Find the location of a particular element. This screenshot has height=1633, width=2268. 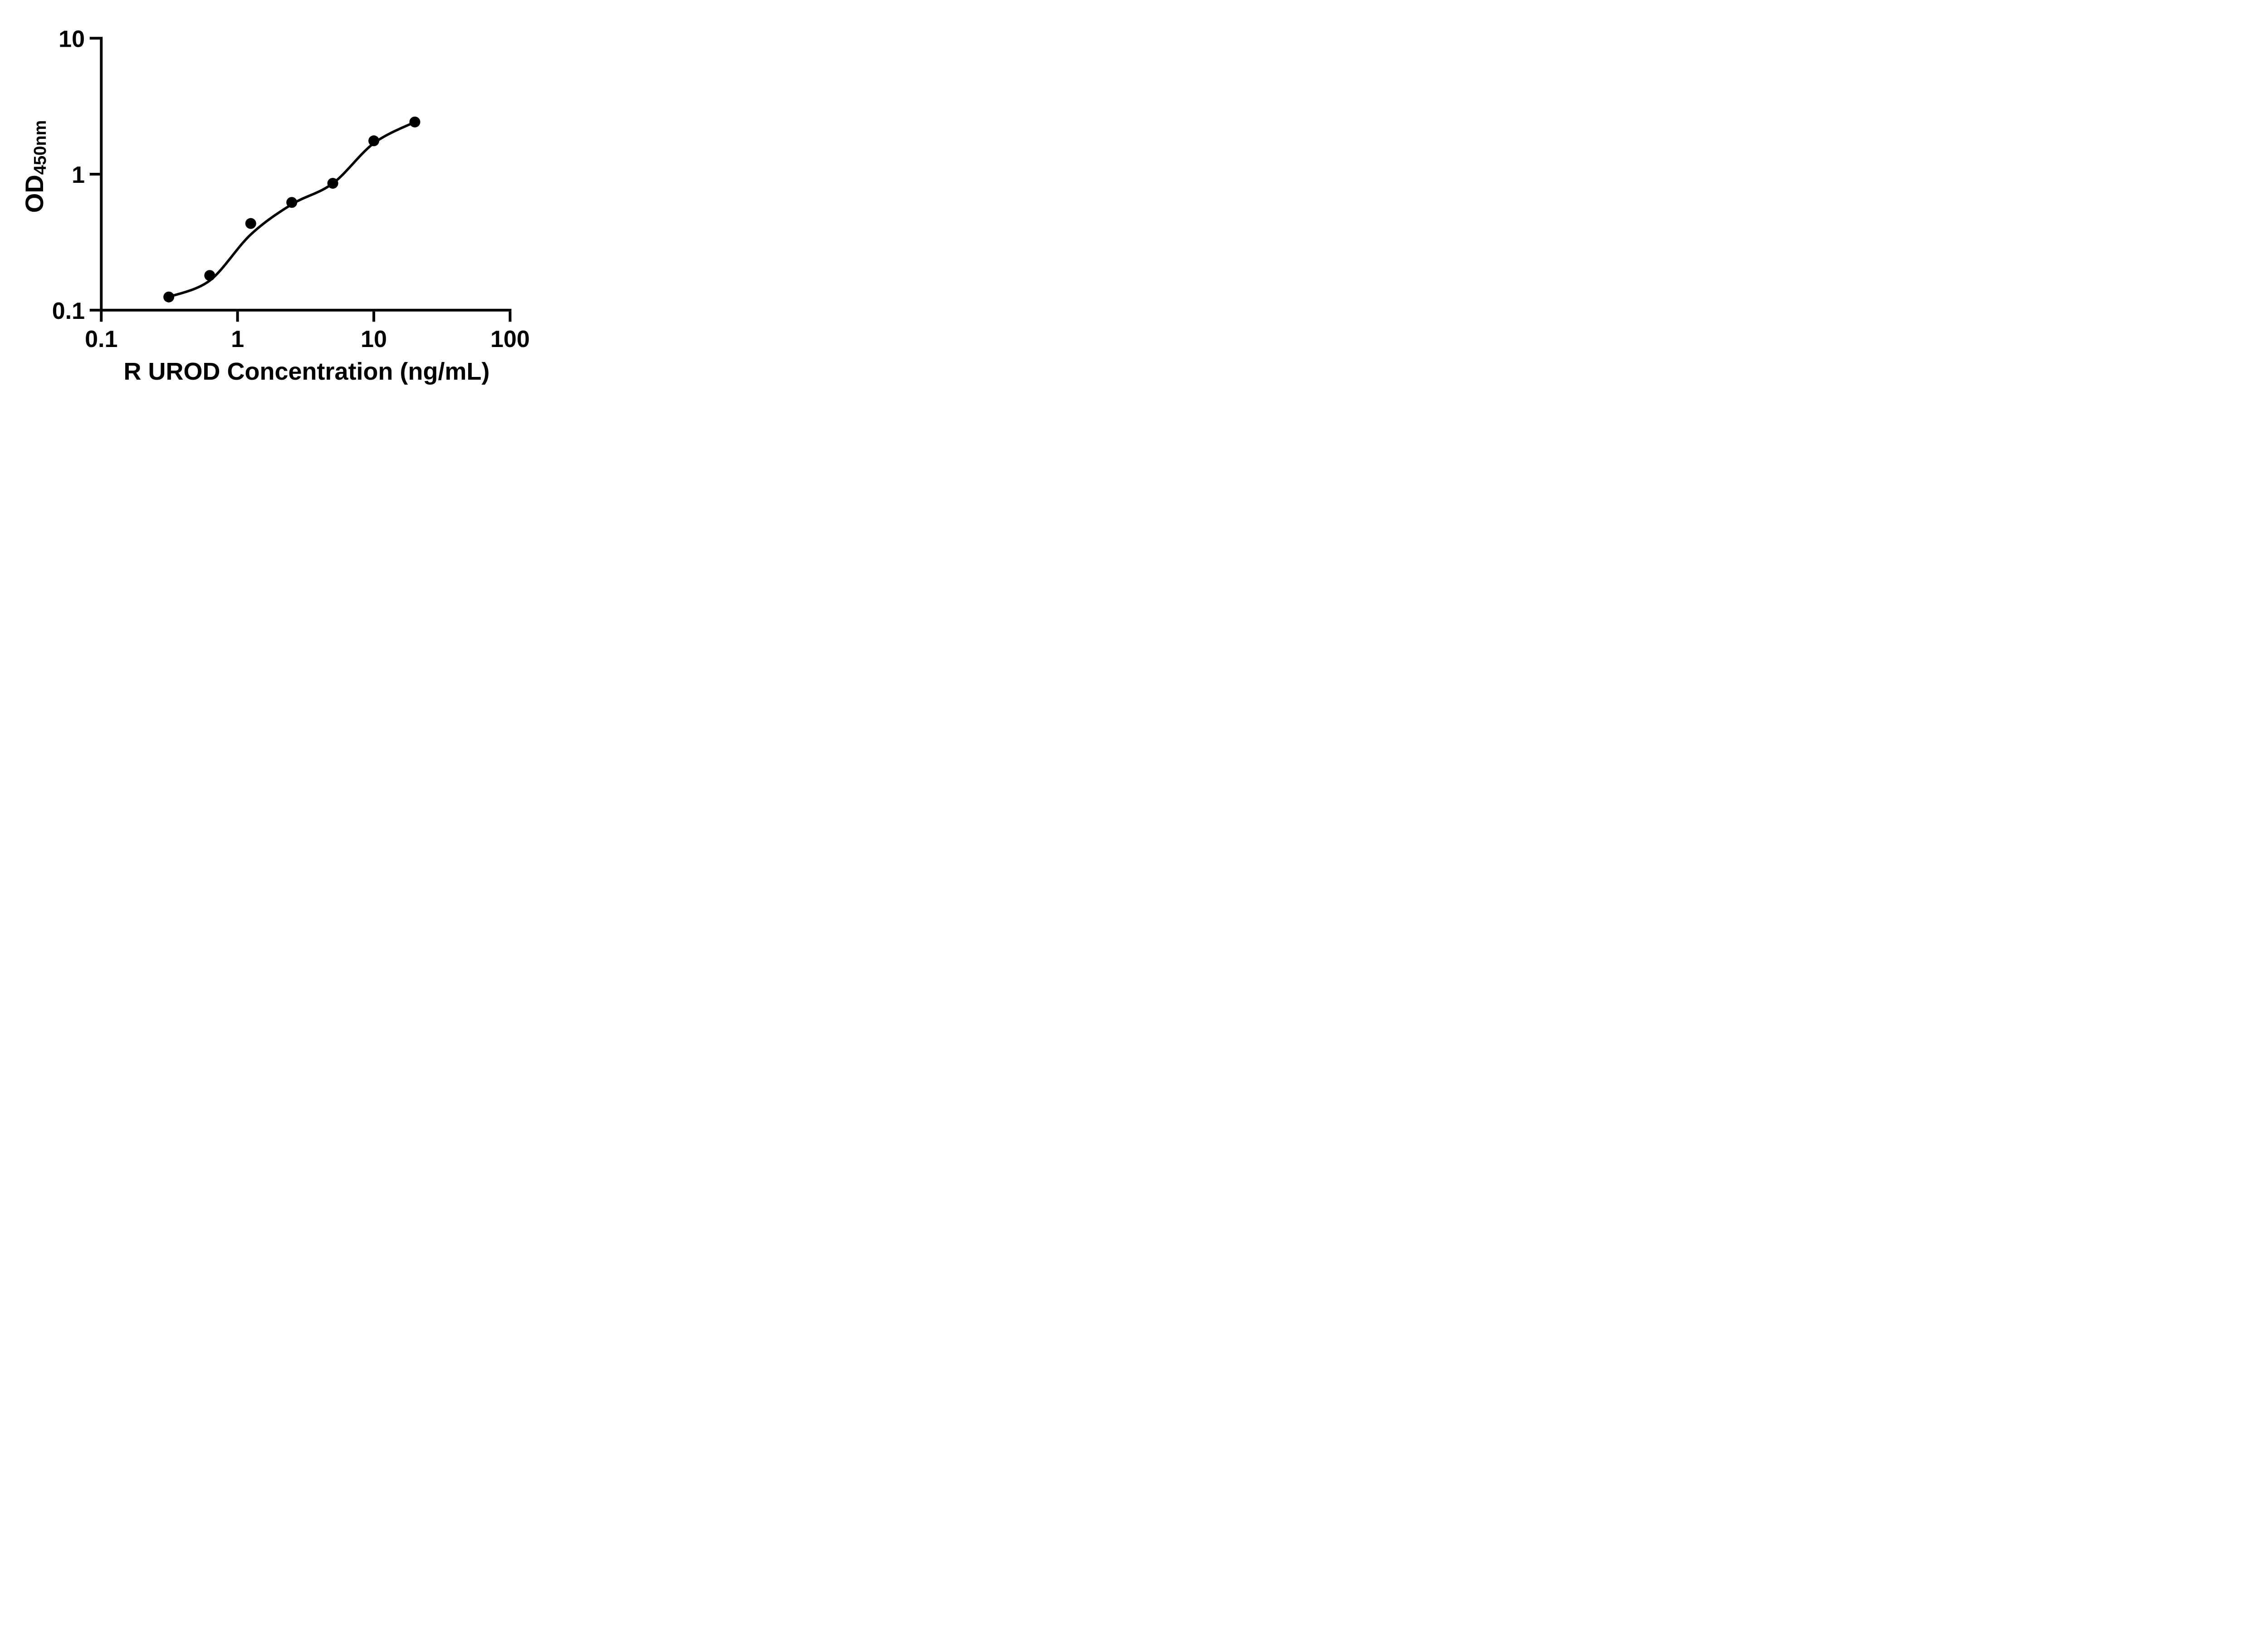

fit-curve is located at coordinates (291, 209).